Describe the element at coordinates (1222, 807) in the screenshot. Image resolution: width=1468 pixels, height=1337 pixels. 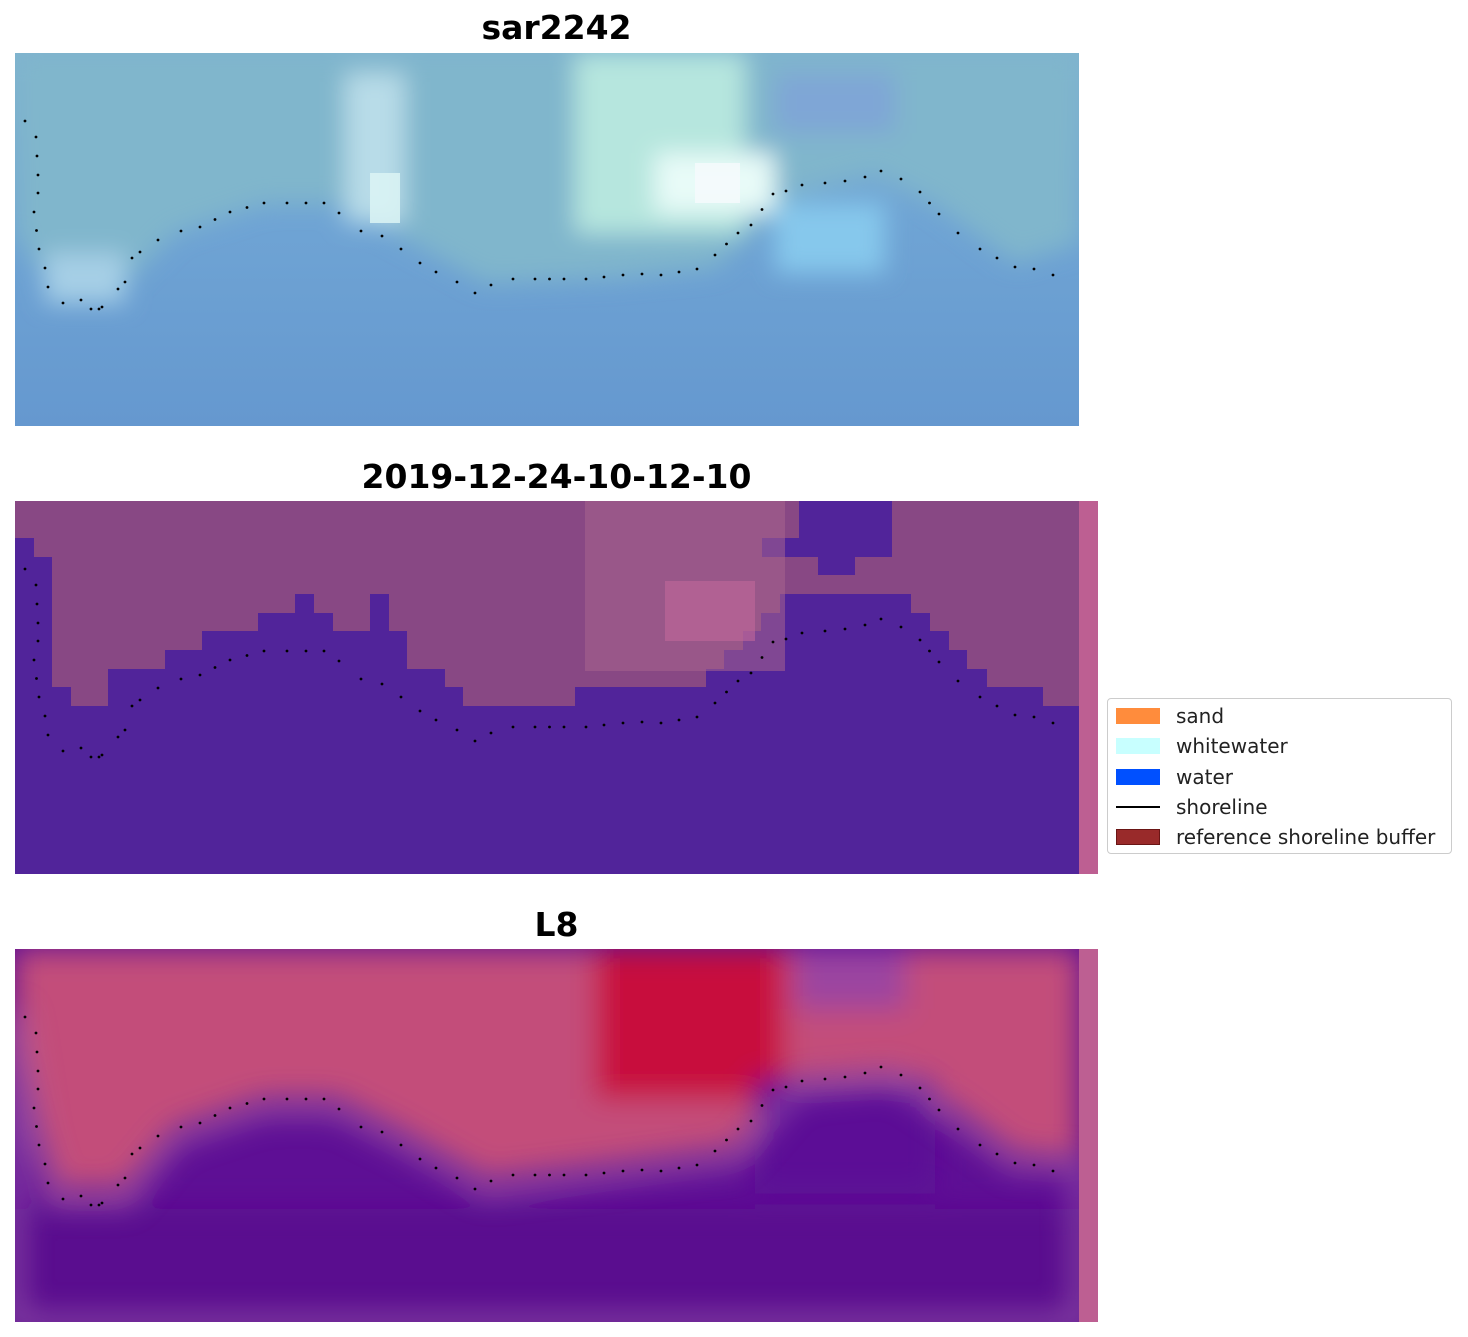
I see `legend-label-shoreline: shoreline` at that location.